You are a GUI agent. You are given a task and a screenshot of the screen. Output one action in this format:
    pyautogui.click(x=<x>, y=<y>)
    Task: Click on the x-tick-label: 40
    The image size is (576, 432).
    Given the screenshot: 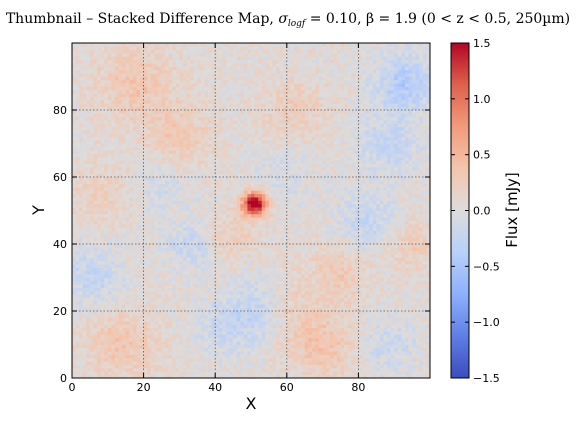 What is the action you would take?
    pyautogui.click(x=215, y=387)
    